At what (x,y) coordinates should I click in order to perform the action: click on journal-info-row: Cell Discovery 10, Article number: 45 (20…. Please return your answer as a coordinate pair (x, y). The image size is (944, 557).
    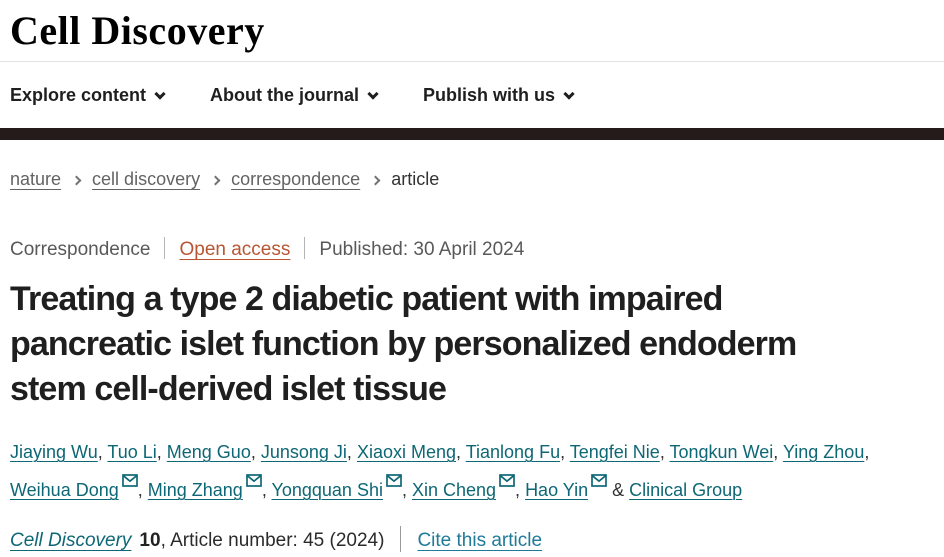
    Looking at the image, I should click on (472, 540).